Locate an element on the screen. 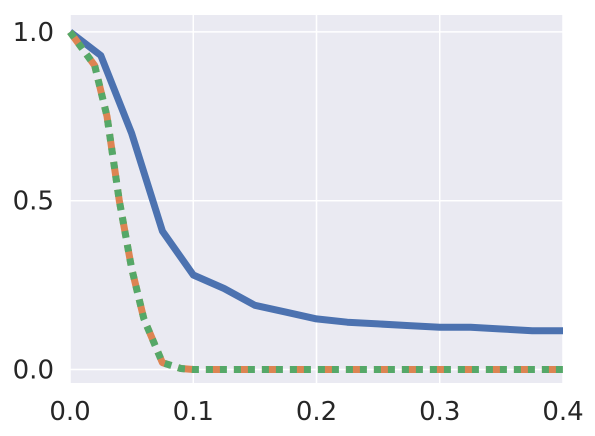 The image size is (595, 436). x-axis-ticks: 0.0 0.1 0.2 0.3 0.4 is located at coordinates (316, 412).